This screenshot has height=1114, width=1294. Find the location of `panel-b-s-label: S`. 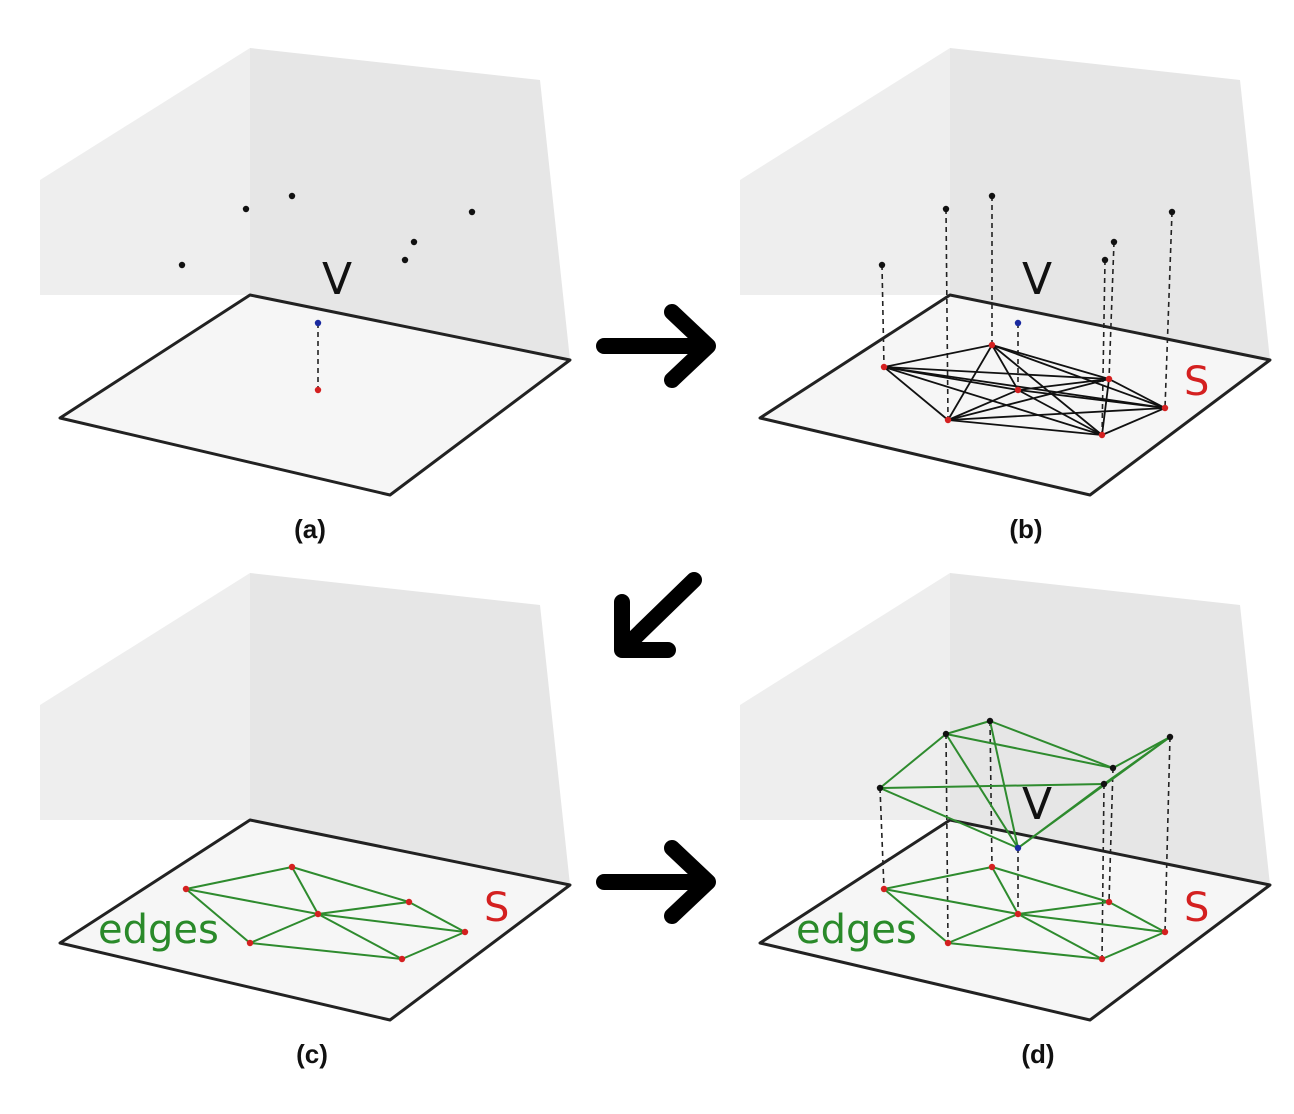

panel-b-s-label: S is located at coordinates (1196, 382).